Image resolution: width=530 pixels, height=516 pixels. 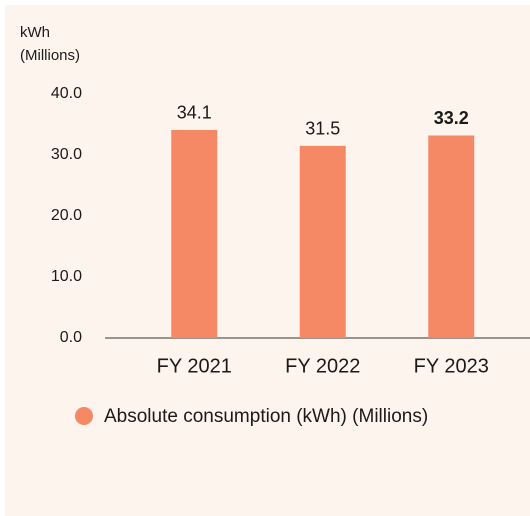 What do you see at coordinates (66, 215) in the screenshot?
I see `y-tick-label: 20.0` at bounding box center [66, 215].